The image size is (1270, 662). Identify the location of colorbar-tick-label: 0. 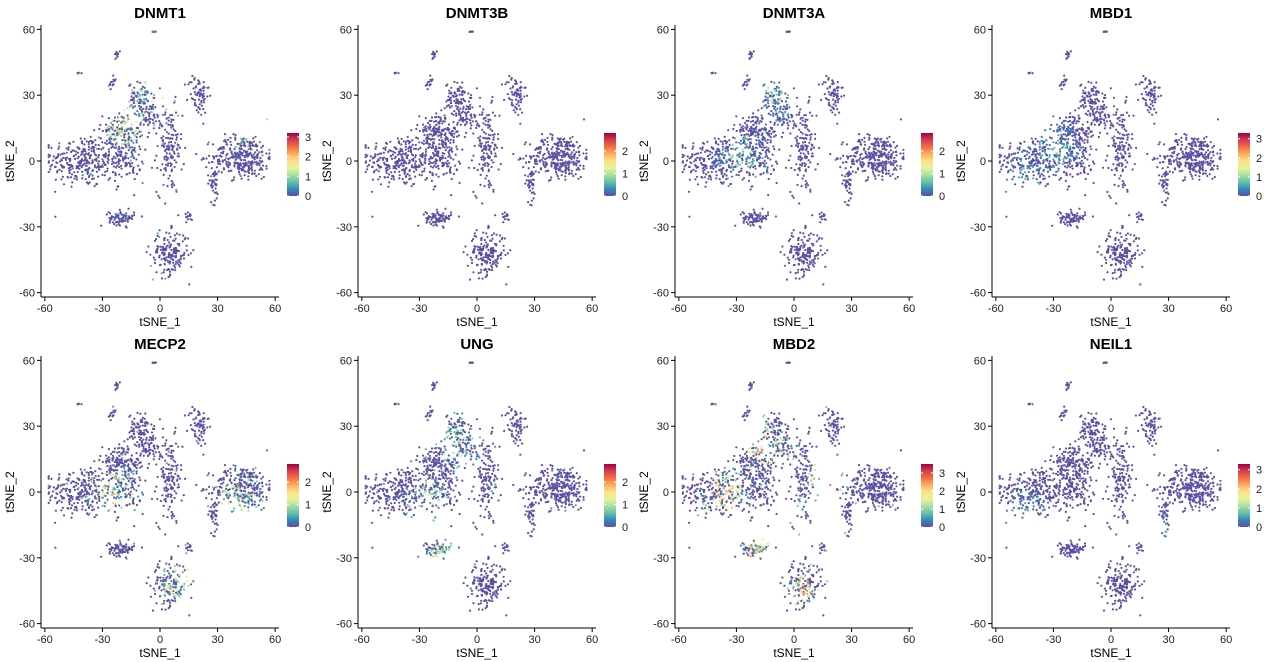
(625, 197).